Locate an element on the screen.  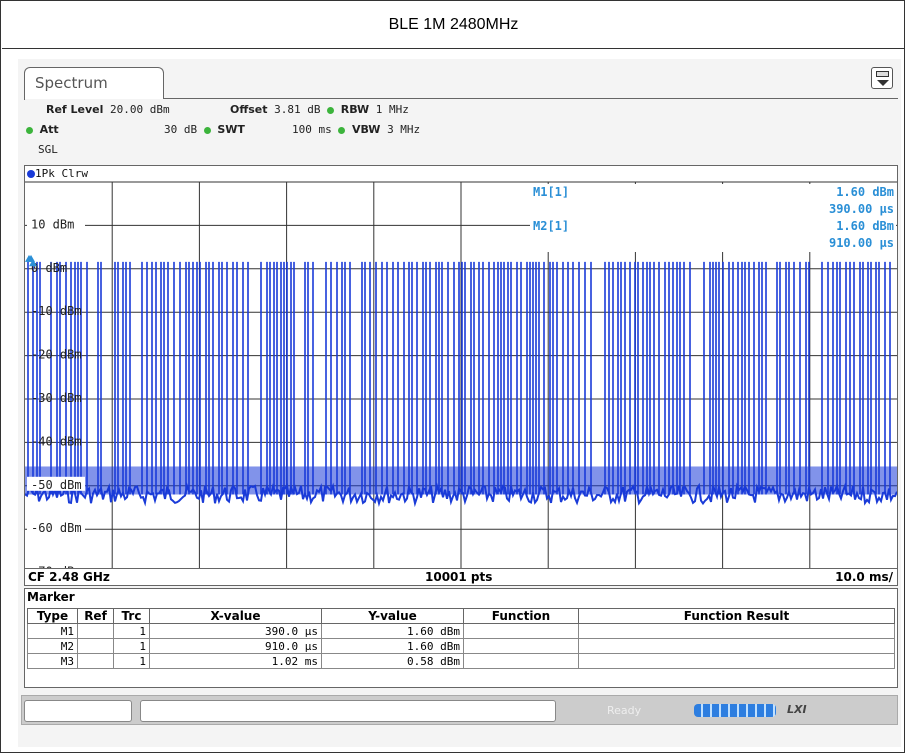
y-tick-label: 10 dBm is located at coordinates (52, 224).